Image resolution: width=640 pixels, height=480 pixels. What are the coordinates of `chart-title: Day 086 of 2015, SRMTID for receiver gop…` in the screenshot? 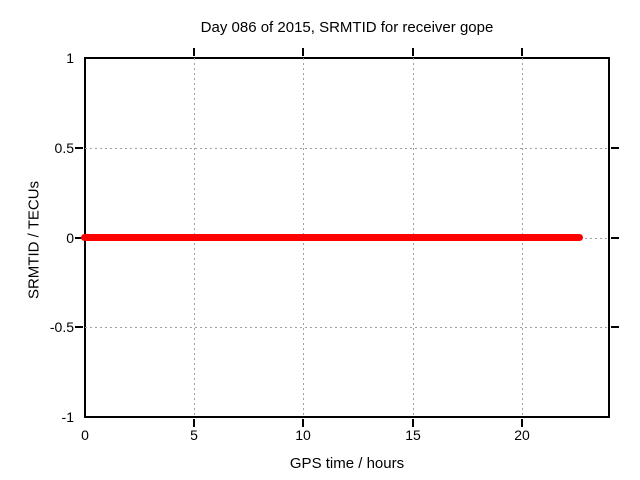 It's located at (347, 27).